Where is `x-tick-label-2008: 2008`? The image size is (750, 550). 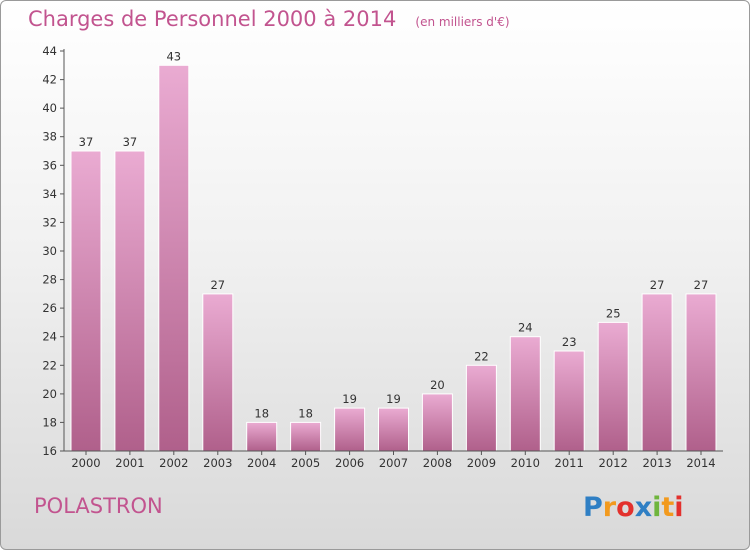 x-tick-label-2008: 2008 is located at coordinates (437, 463).